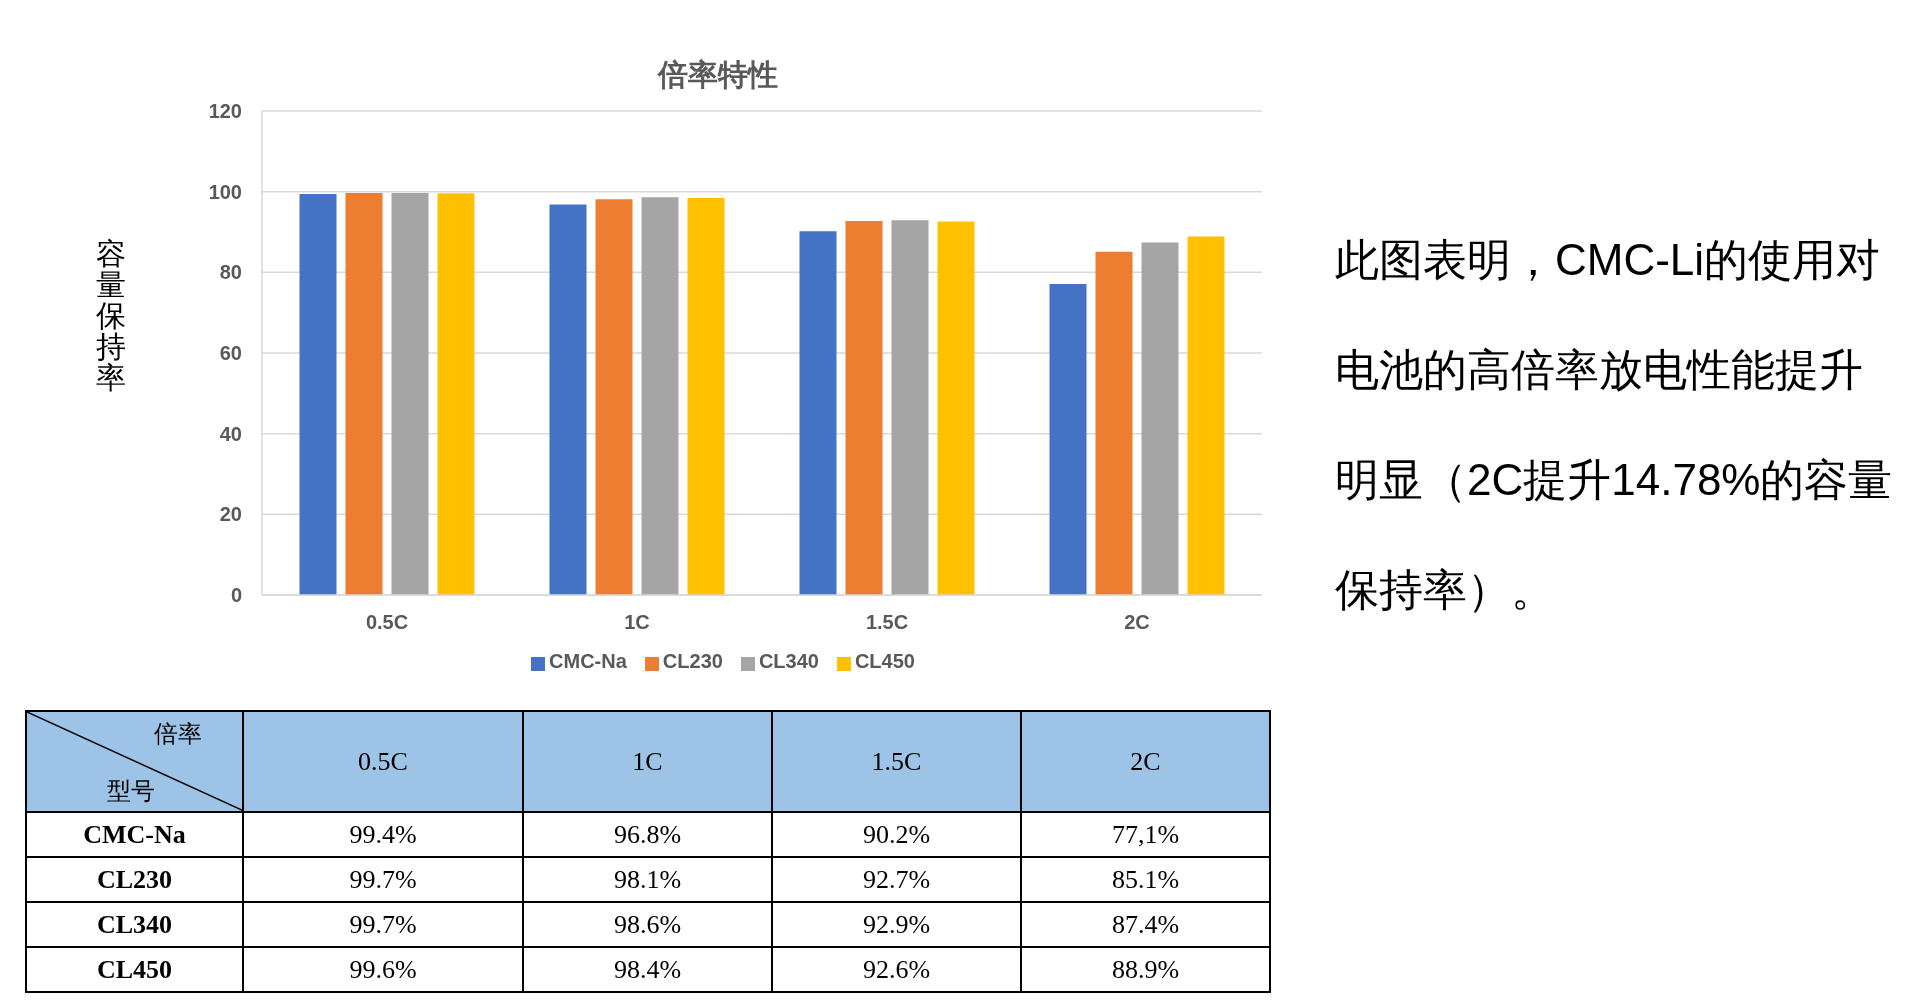 The height and width of the screenshot is (1001, 1920). What do you see at coordinates (230, 272) in the screenshot?
I see `y-tick-label: 80` at bounding box center [230, 272].